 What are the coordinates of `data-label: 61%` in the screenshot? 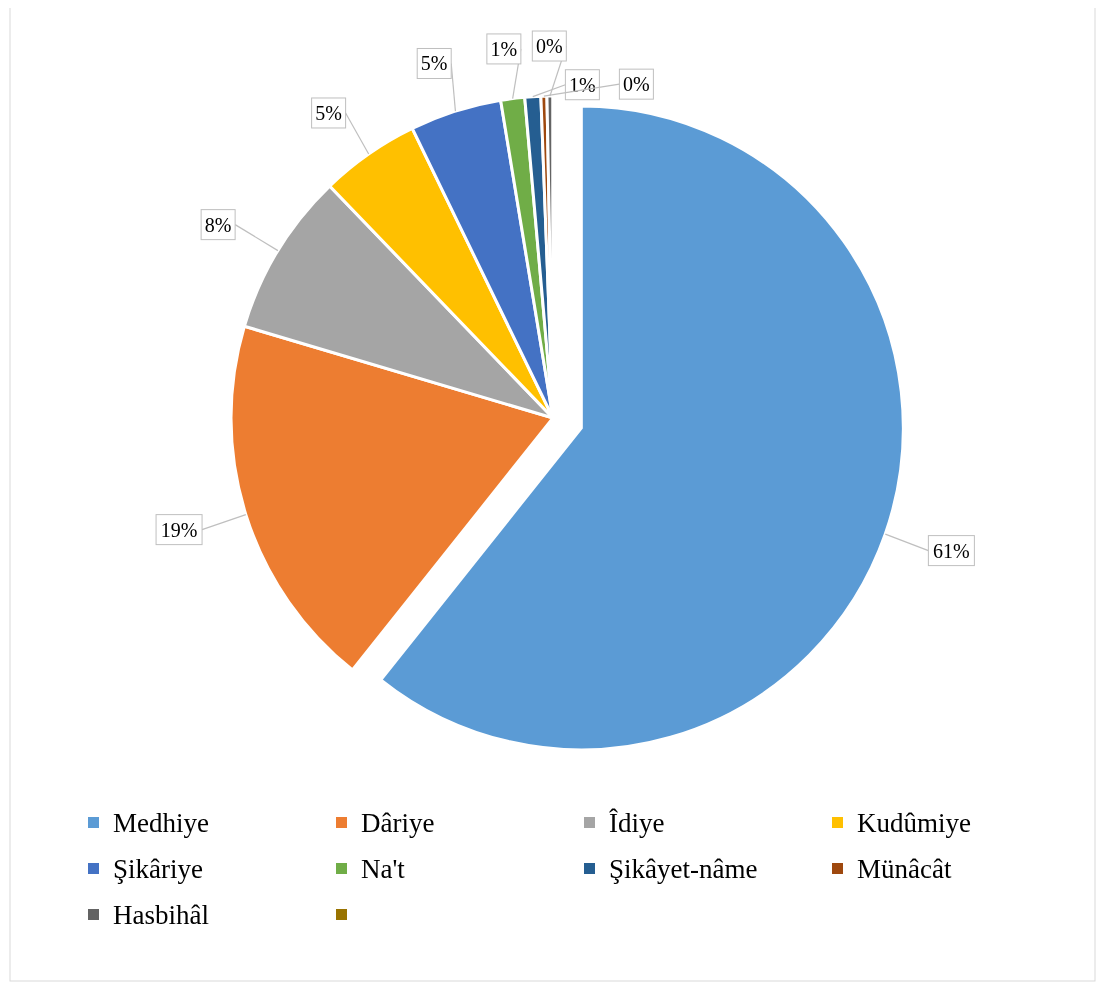 It's located at (951, 550).